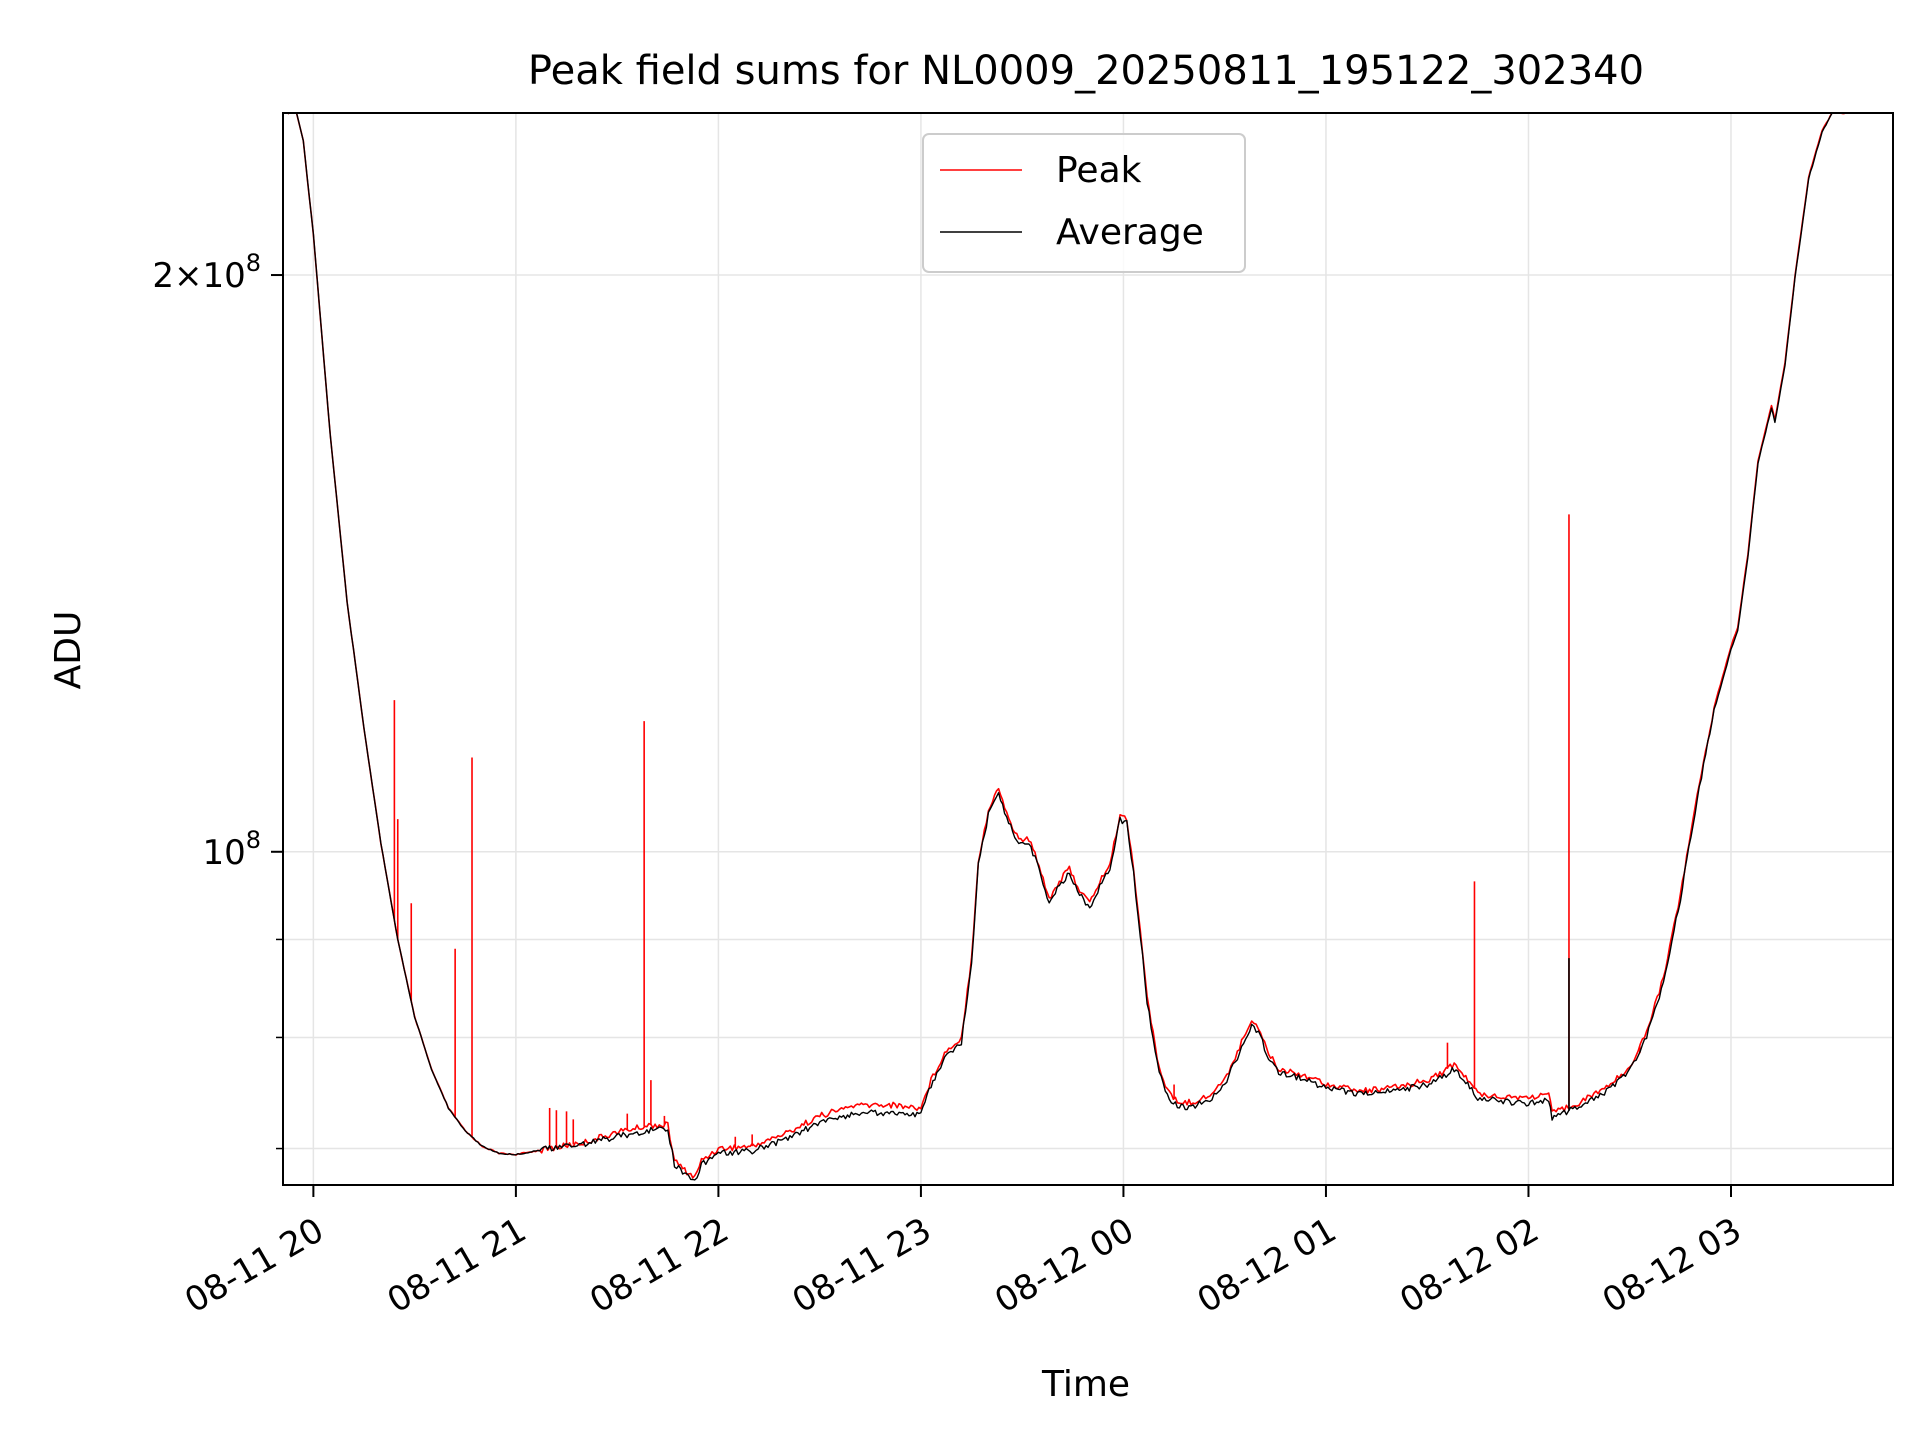 The height and width of the screenshot is (1440, 1920). I want to click on legend-box, so click(1084, 203).